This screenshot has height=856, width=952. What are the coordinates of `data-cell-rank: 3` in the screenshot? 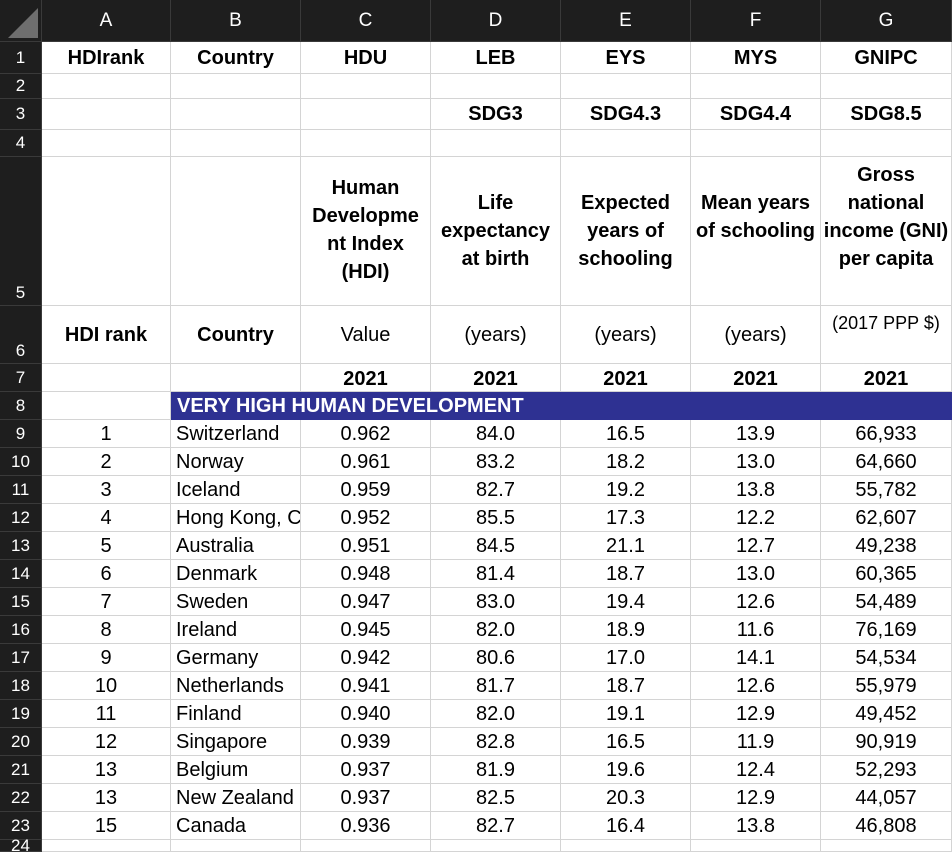 It's located at (106, 490).